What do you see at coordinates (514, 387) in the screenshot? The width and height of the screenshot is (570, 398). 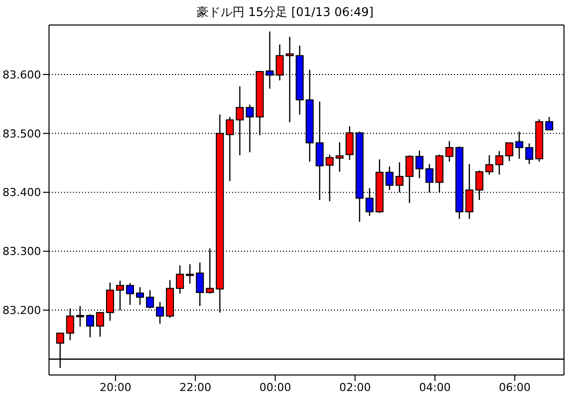 I see `x-tick-label: 06:00` at bounding box center [514, 387].